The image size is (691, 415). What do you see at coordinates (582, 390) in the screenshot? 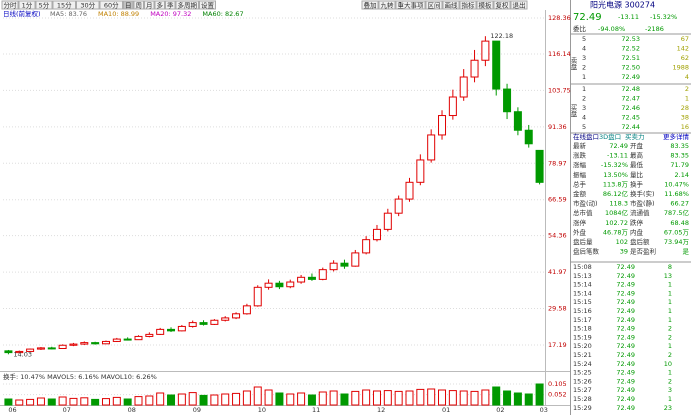
I see `trade-time: 15:27` at bounding box center [582, 390].